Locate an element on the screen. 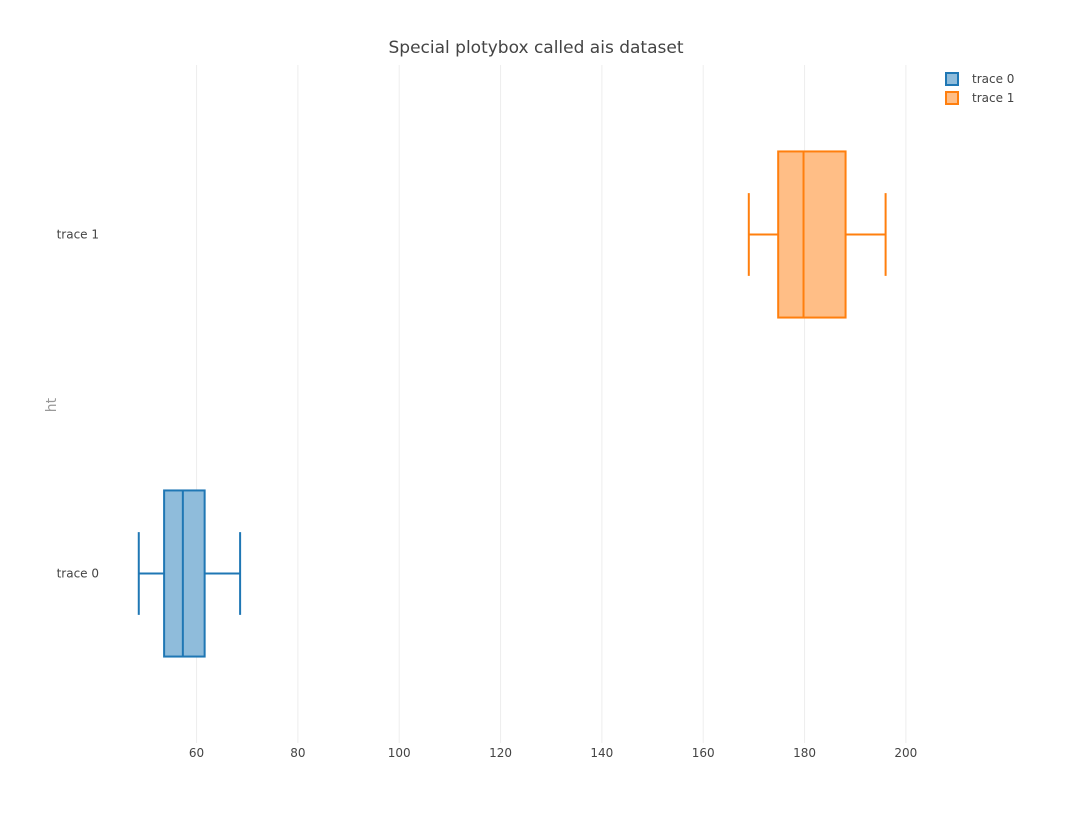  y-tick-label: trace 0 is located at coordinates (78, 574).